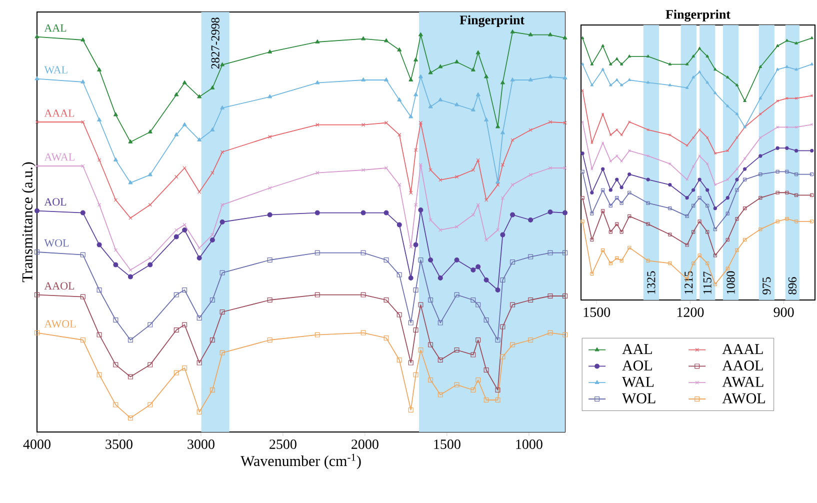  What do you see at coordinates (59, 157) in the screenshot?
I see `text: AWAL` at bounding box center [59, 157].